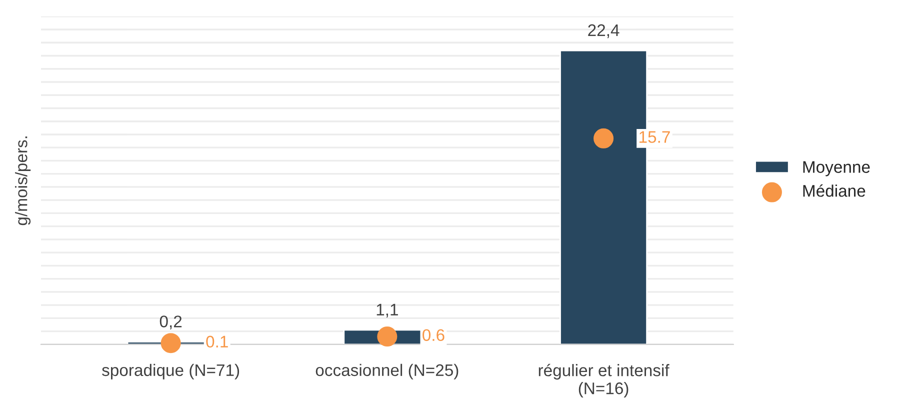 Image resolution: width=911 pixels, height=410 pixels. Describe the element at coordinates (23, 181) in the screenshot. I see `y-axis-title: g/mois/pers.` at that location.